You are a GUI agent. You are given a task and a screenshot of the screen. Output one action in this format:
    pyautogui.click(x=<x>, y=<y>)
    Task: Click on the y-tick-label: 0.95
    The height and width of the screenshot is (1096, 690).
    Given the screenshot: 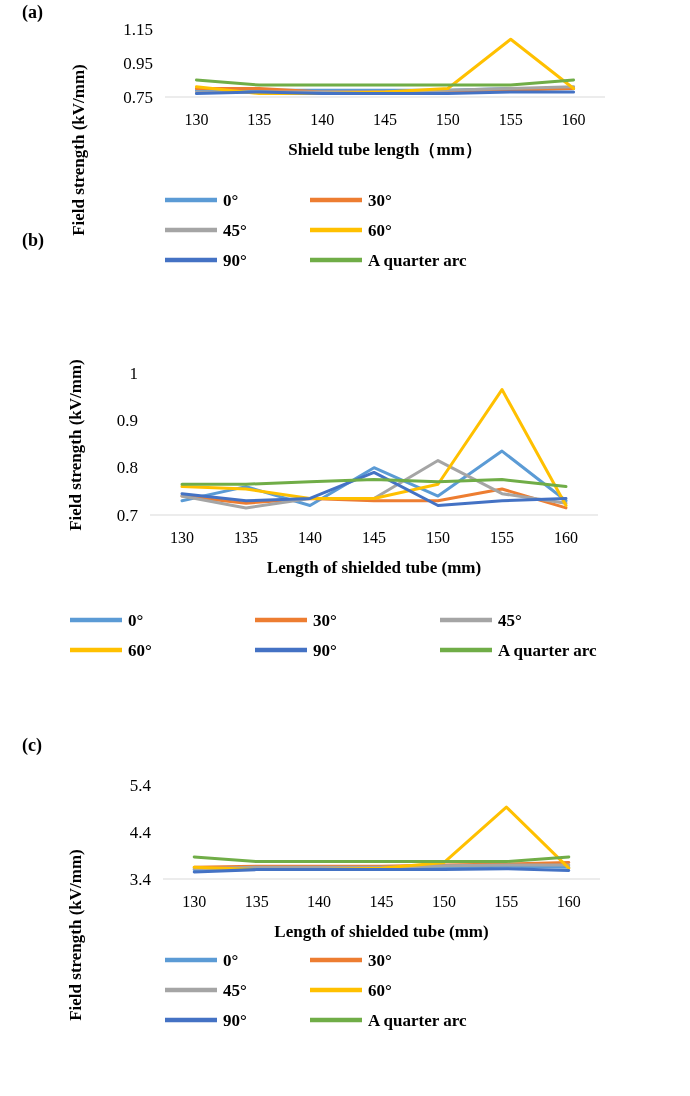 What is the action you would take?
    pyautogui.click(x=138, y=63)
    